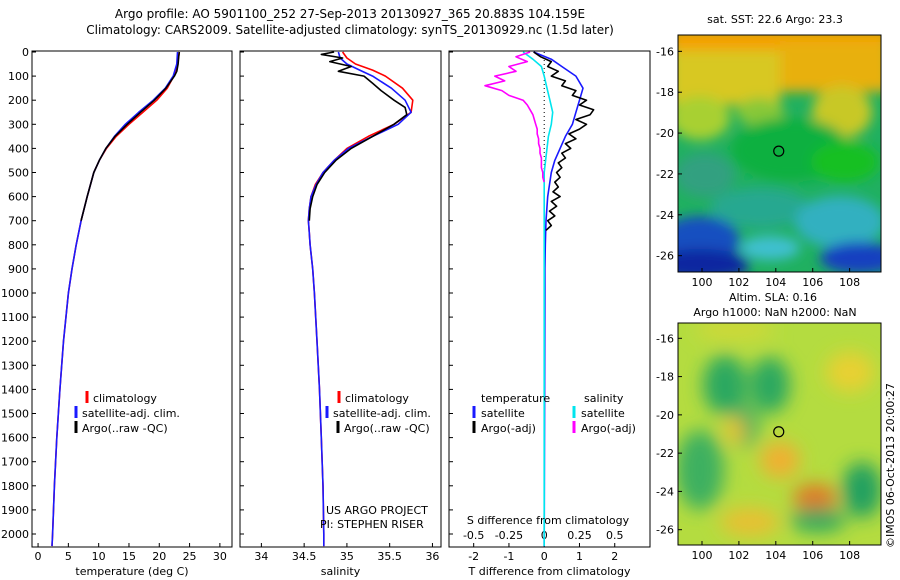 This screenshot has height=580, width=900. Describe the element at coordinates (18, 197) in the screenshot. I see `y-tick-label: 600` at that location.